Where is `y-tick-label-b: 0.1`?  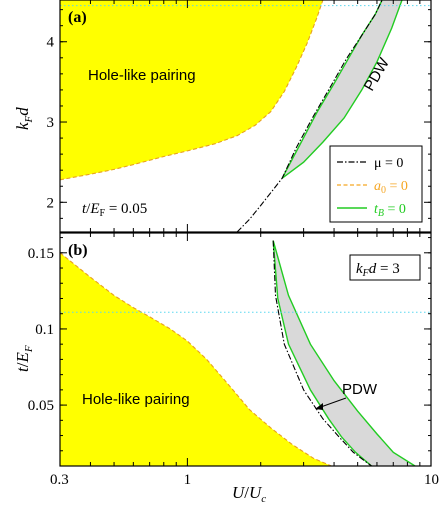 y-tick-label-b: 0.1 is located at coordinates (44, 330).